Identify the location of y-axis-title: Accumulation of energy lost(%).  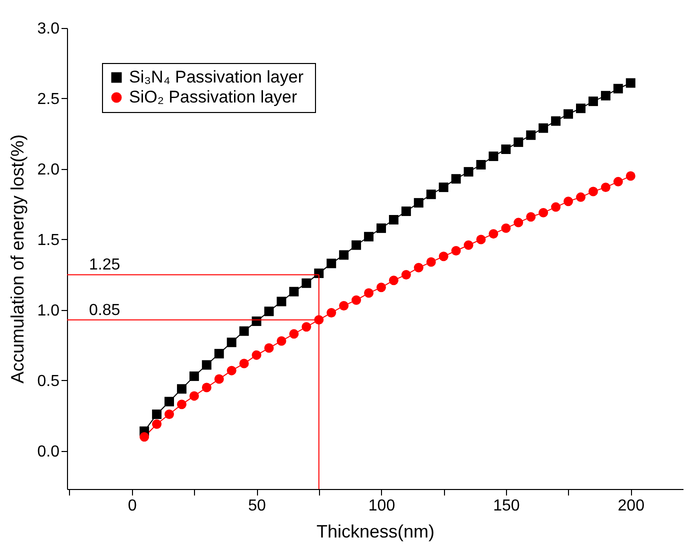
(17, 259).